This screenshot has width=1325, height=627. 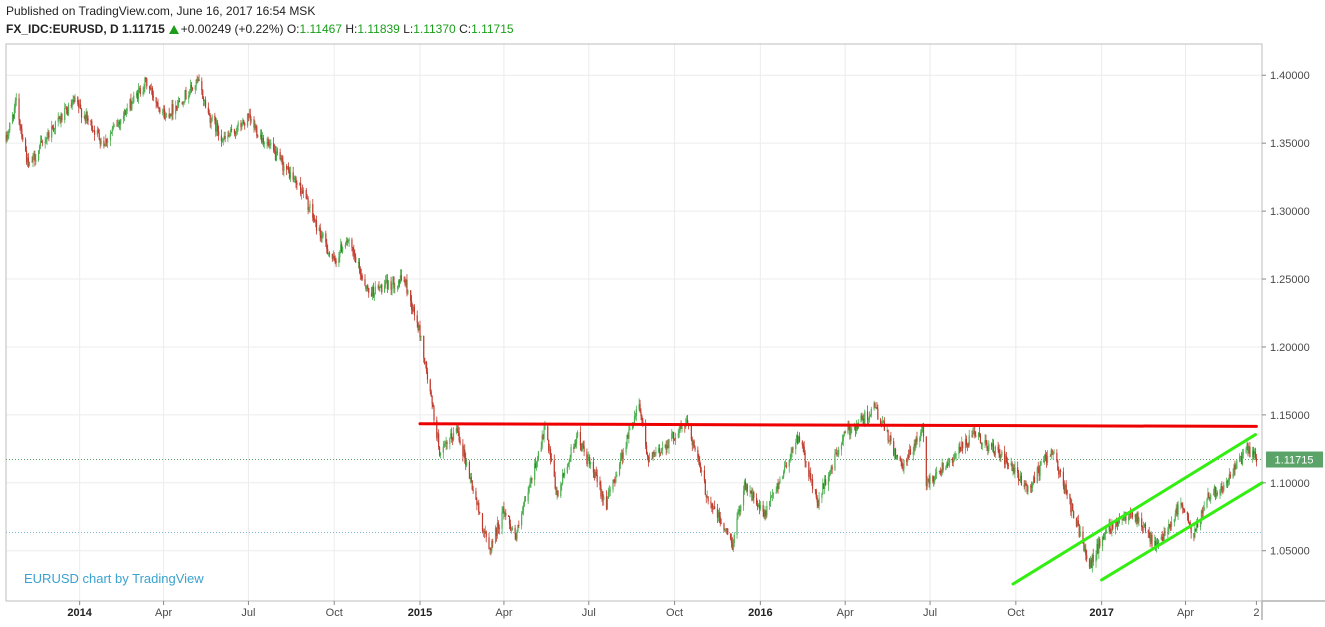 I want to click on close-label: C:, so click(x=465, y=29).